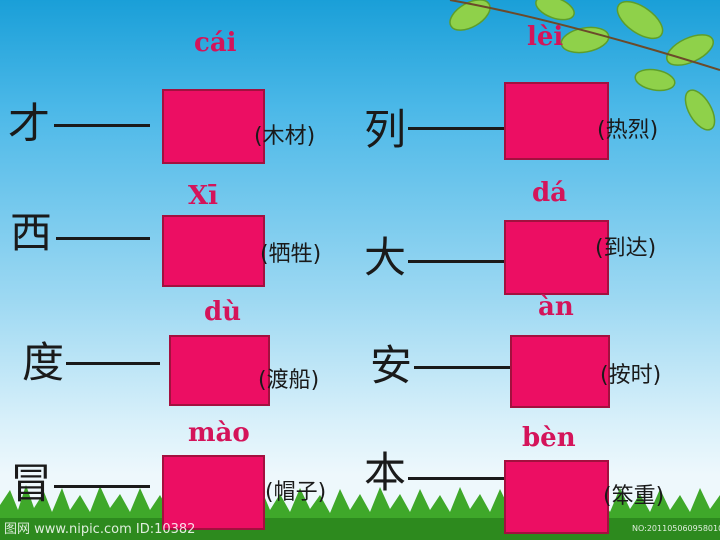 This screenshot has height=540, width=720. I want to click on char-xi: 西, so click(31, 232).